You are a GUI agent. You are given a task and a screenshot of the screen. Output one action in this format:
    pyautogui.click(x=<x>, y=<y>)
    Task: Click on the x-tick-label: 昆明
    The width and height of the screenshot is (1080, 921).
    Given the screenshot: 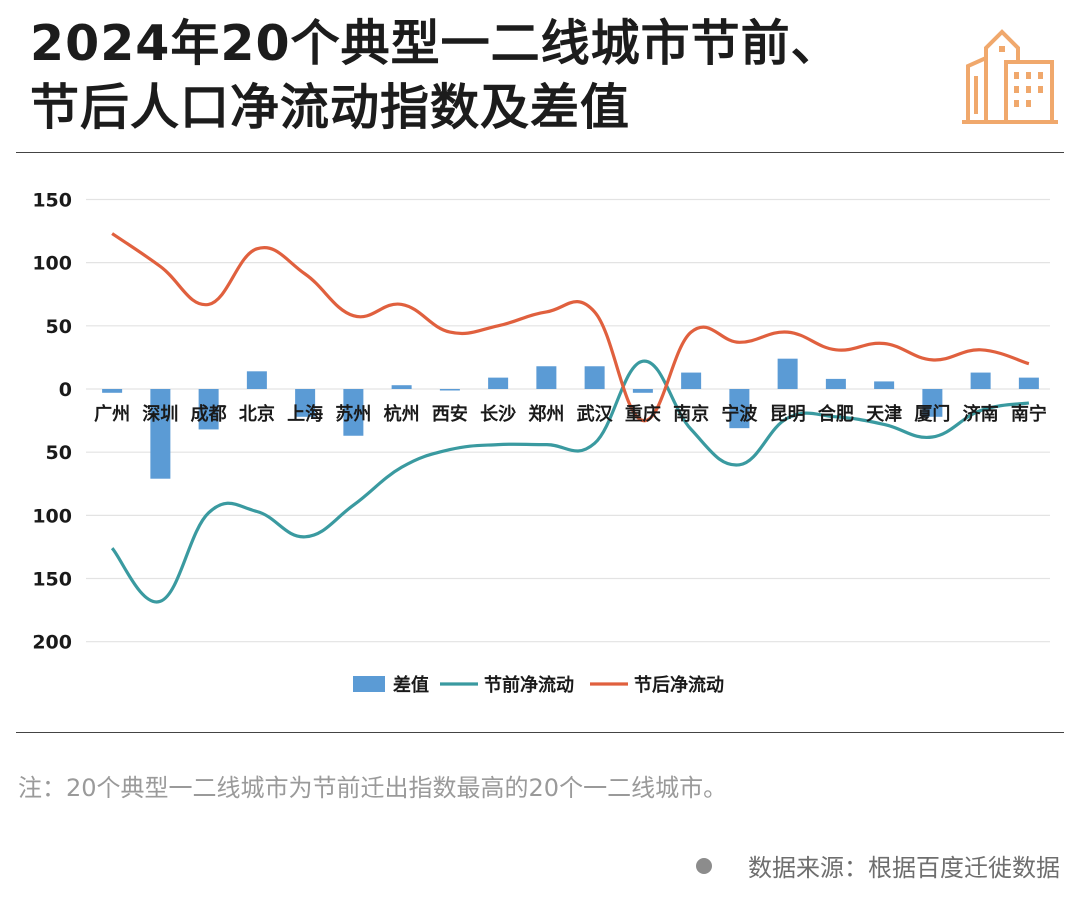 What is the action you would take?
    pyautogui.click(x=788, y=414)
    